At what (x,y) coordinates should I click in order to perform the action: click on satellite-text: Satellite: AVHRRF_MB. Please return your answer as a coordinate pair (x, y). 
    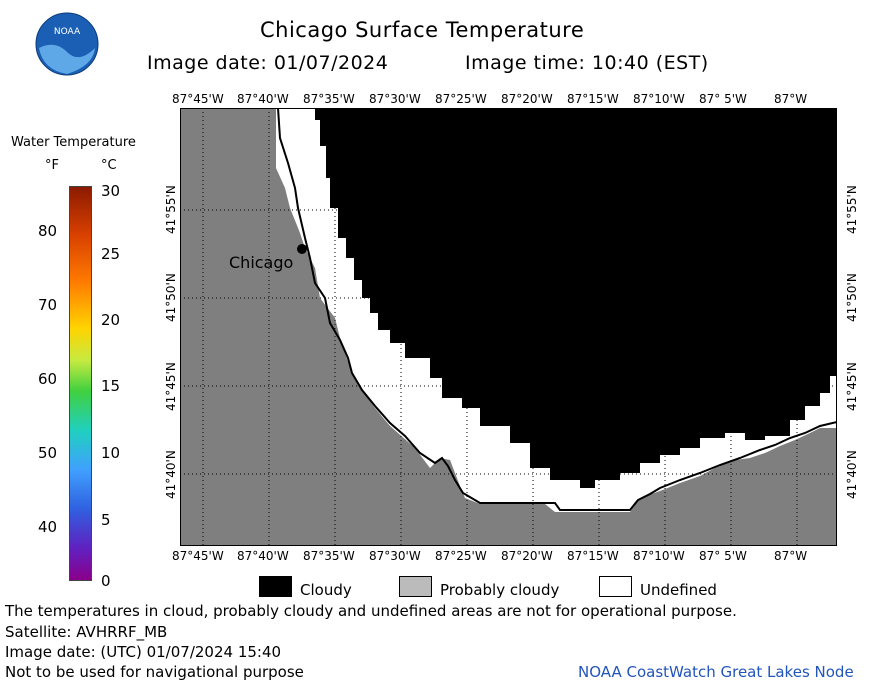
    Looking at the image, I should click on (86, 632).